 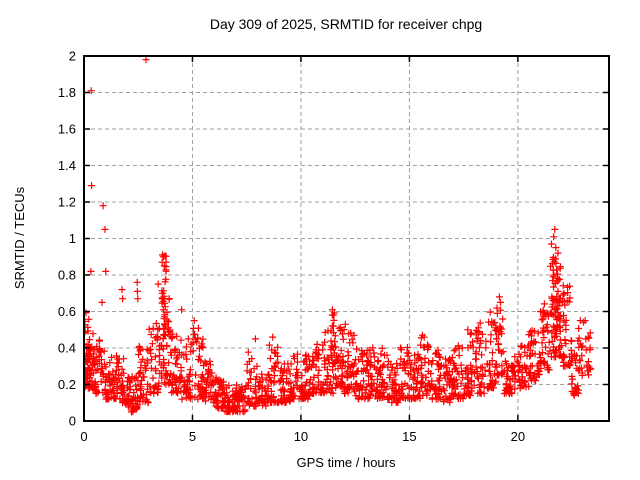 What do you see at coordinates (192, 436) in the screenshot?
I see `x-tick-label: 5` at bounding box center [192, 436].